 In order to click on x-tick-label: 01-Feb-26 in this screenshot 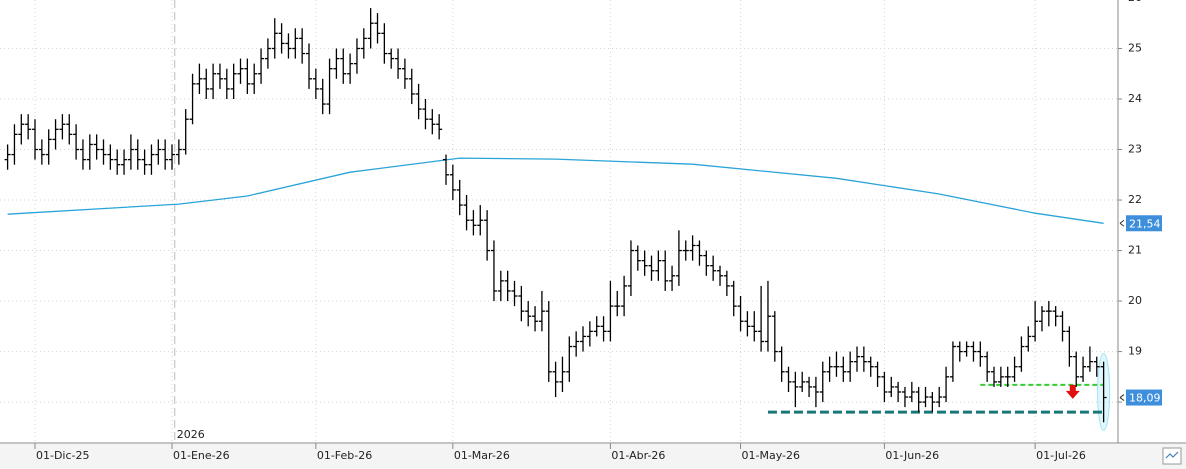, I will do `click(344, 455)`.